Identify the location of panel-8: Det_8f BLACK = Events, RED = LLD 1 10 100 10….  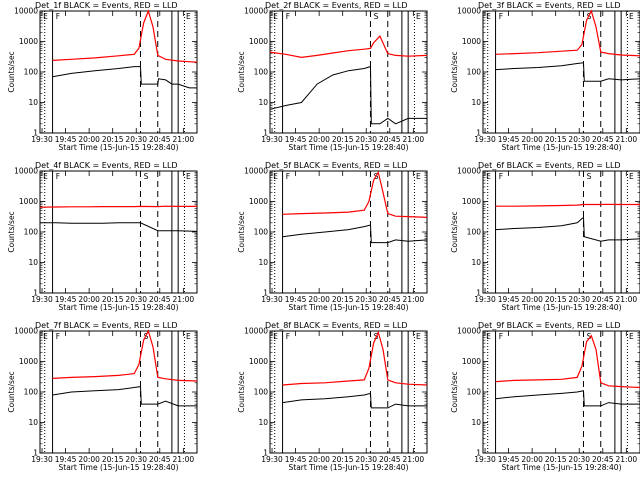
(332, 396).